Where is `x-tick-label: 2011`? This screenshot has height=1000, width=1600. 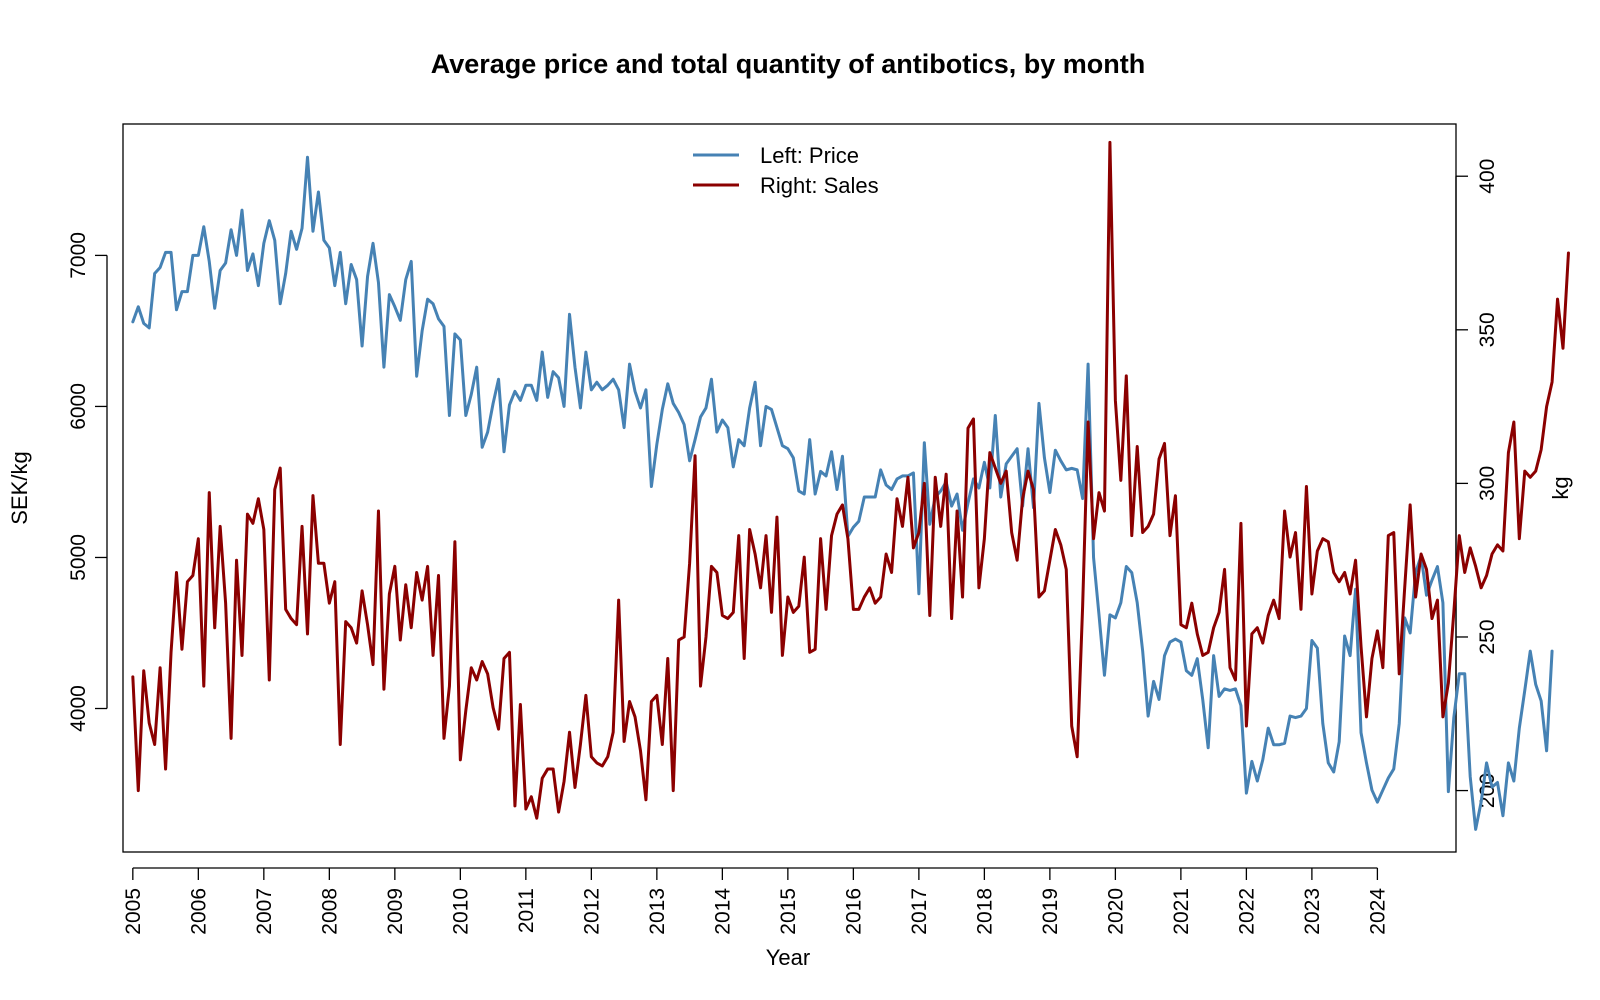 x-tick-label: 2011 is located at coordinates (526, 910).